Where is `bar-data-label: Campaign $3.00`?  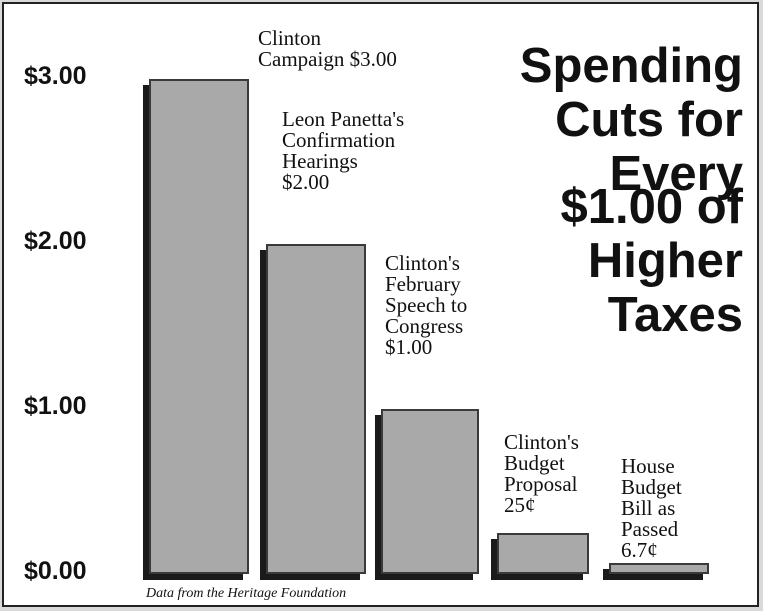
bar-data-label: Campaign $3.00 is located at coordinates (327, 59).